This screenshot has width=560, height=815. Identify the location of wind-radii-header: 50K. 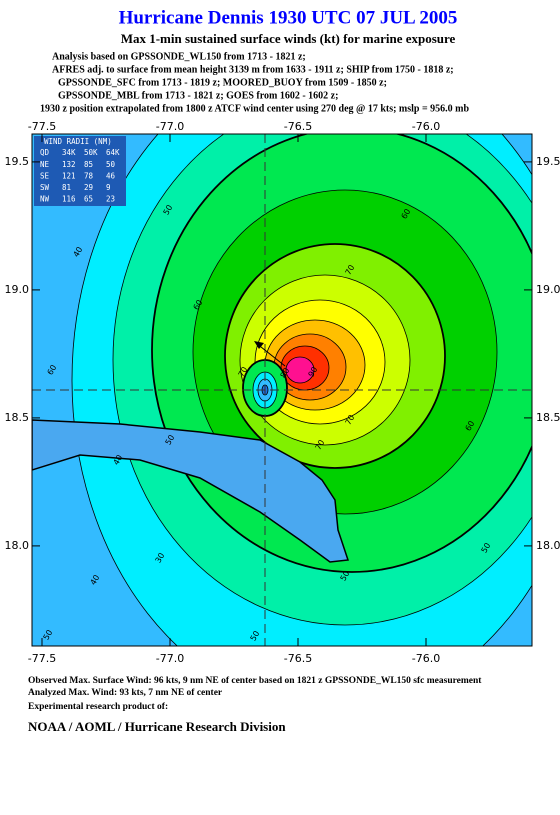
(91, 152).